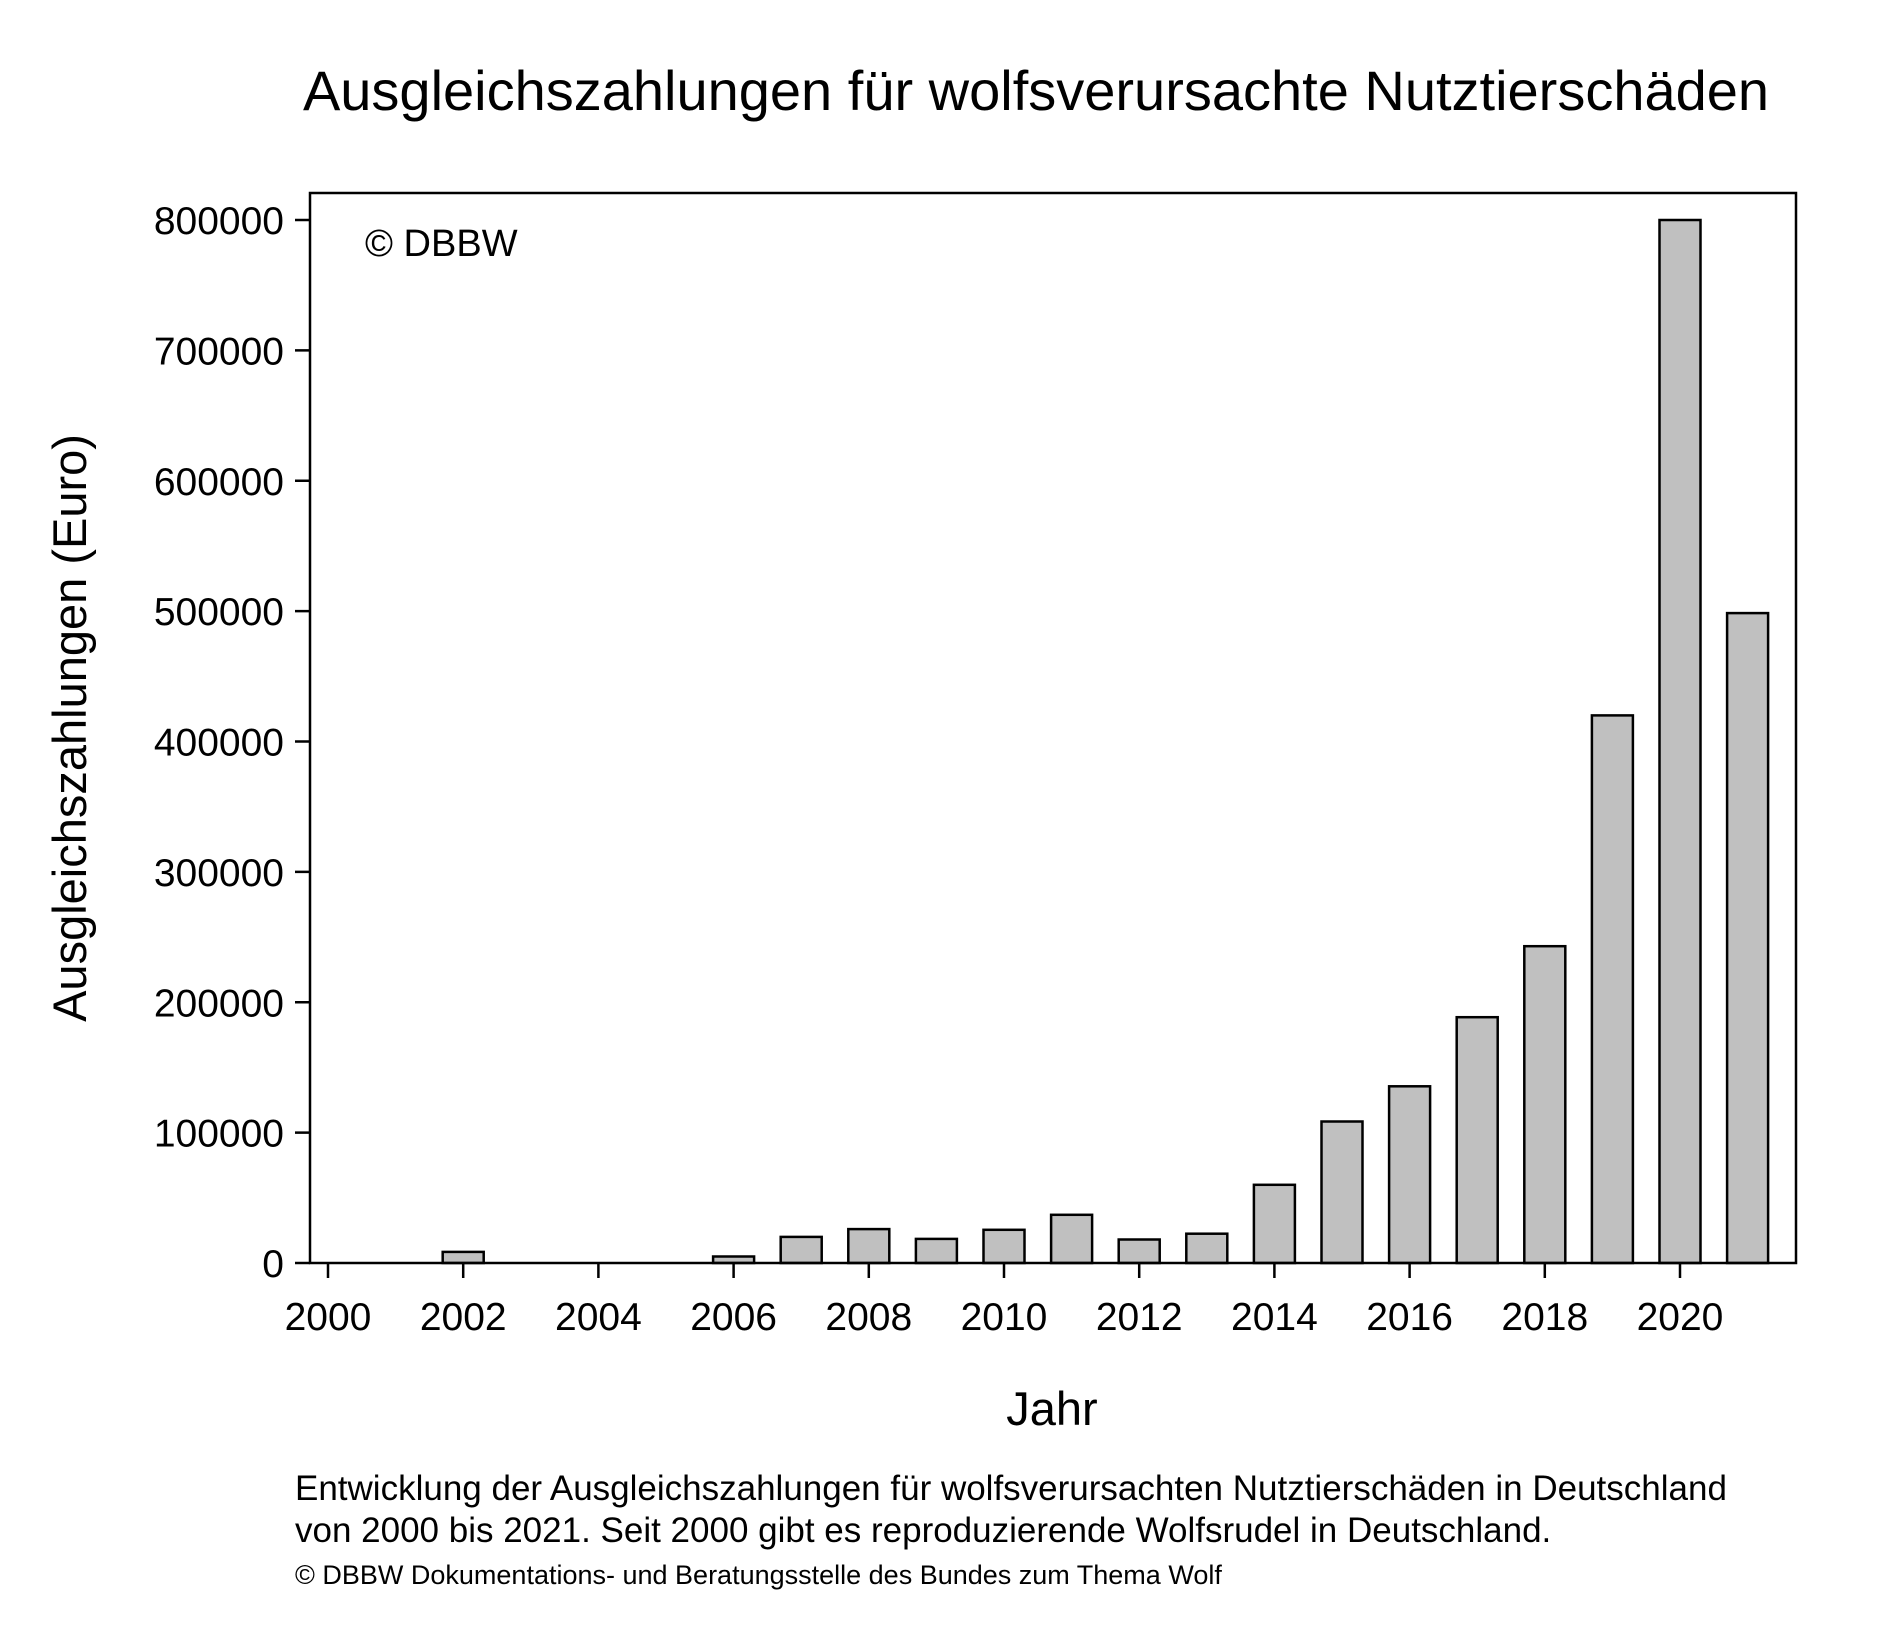 This screenshot has width=1892, height=1631. What do you see at coordinates (219, 612) in the screenshot?
I see `y-tick-label-500000: 500000` at bounding box center [219, 612].